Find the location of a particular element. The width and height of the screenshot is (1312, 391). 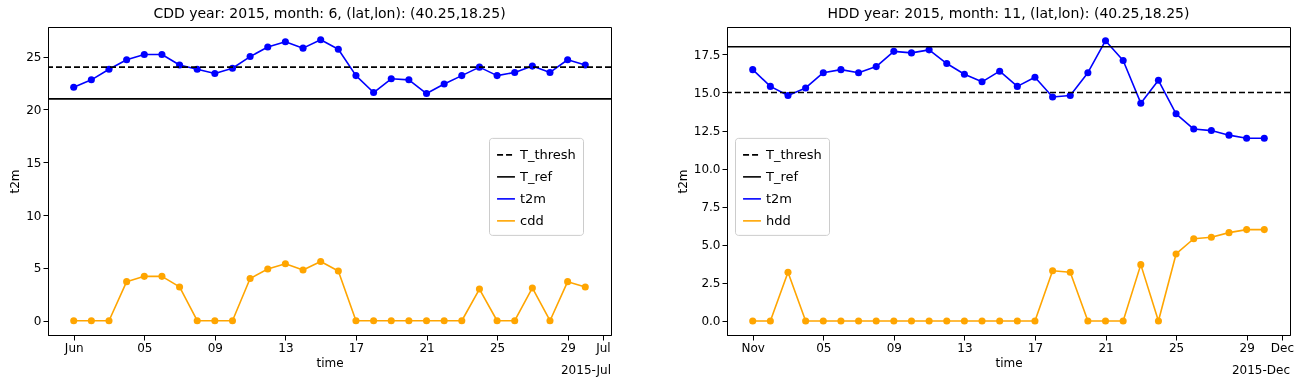

legend-label: hdd is located at coordinates (778, 220).